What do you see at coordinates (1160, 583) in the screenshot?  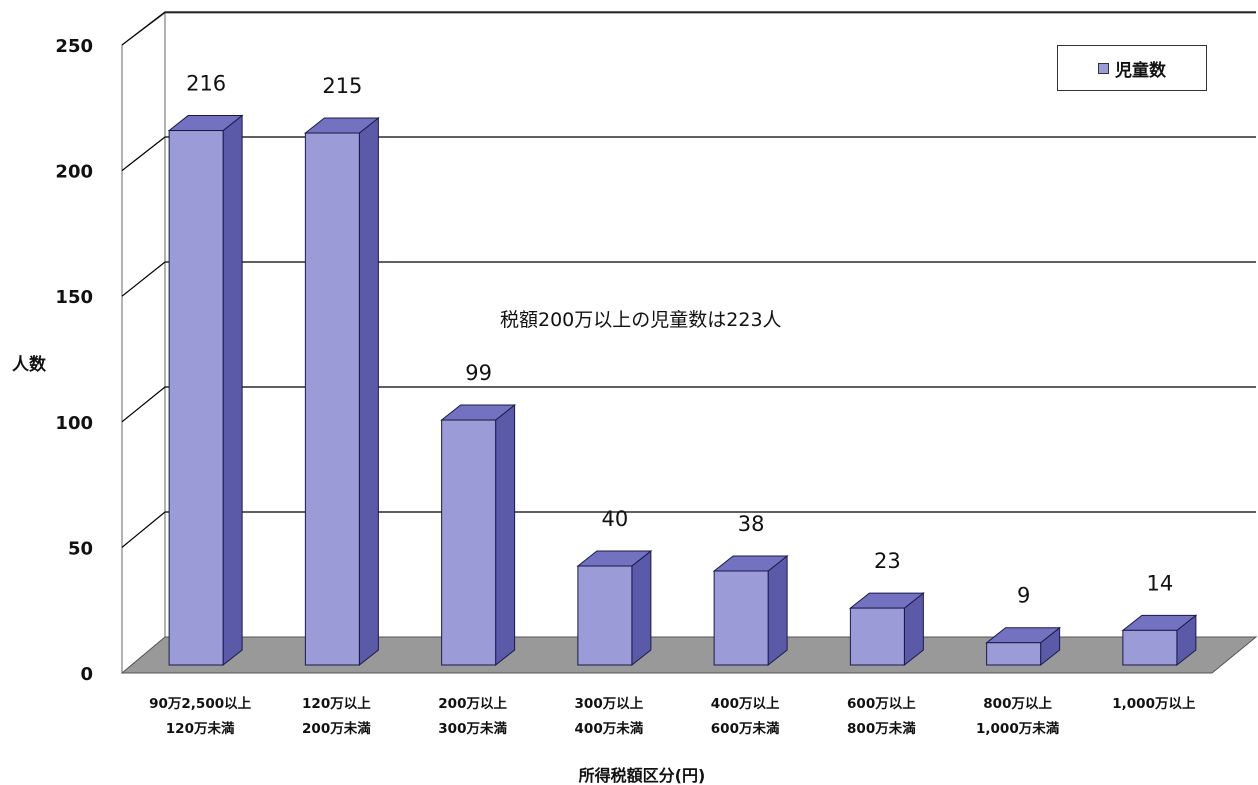 I see `data-label: 14` at bounding box center [1160, 583].